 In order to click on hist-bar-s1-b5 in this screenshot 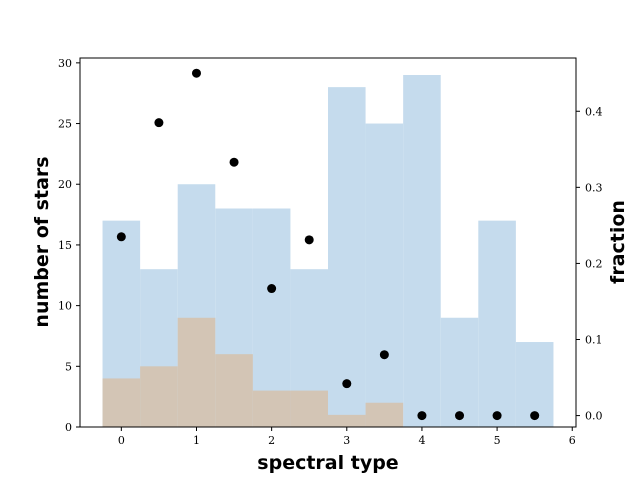, I will do `click(309, 408)`.